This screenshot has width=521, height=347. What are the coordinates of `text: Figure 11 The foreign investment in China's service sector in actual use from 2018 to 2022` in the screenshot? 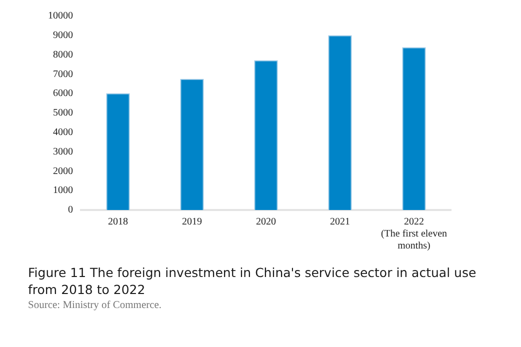 It's located at (253, 281).